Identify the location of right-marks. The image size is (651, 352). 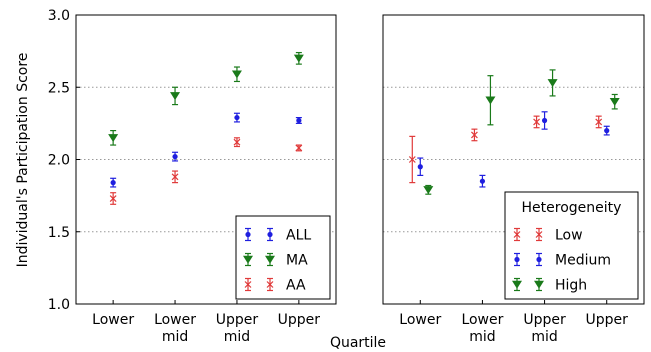
(514, 132).